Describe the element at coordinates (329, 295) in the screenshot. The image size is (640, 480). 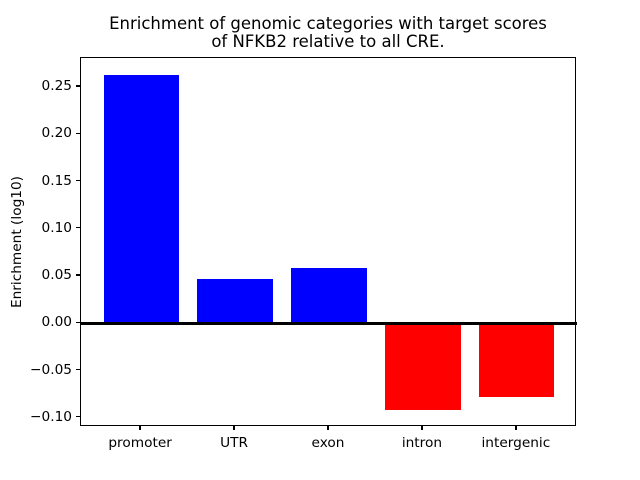
I see `bar-exon` at that location.